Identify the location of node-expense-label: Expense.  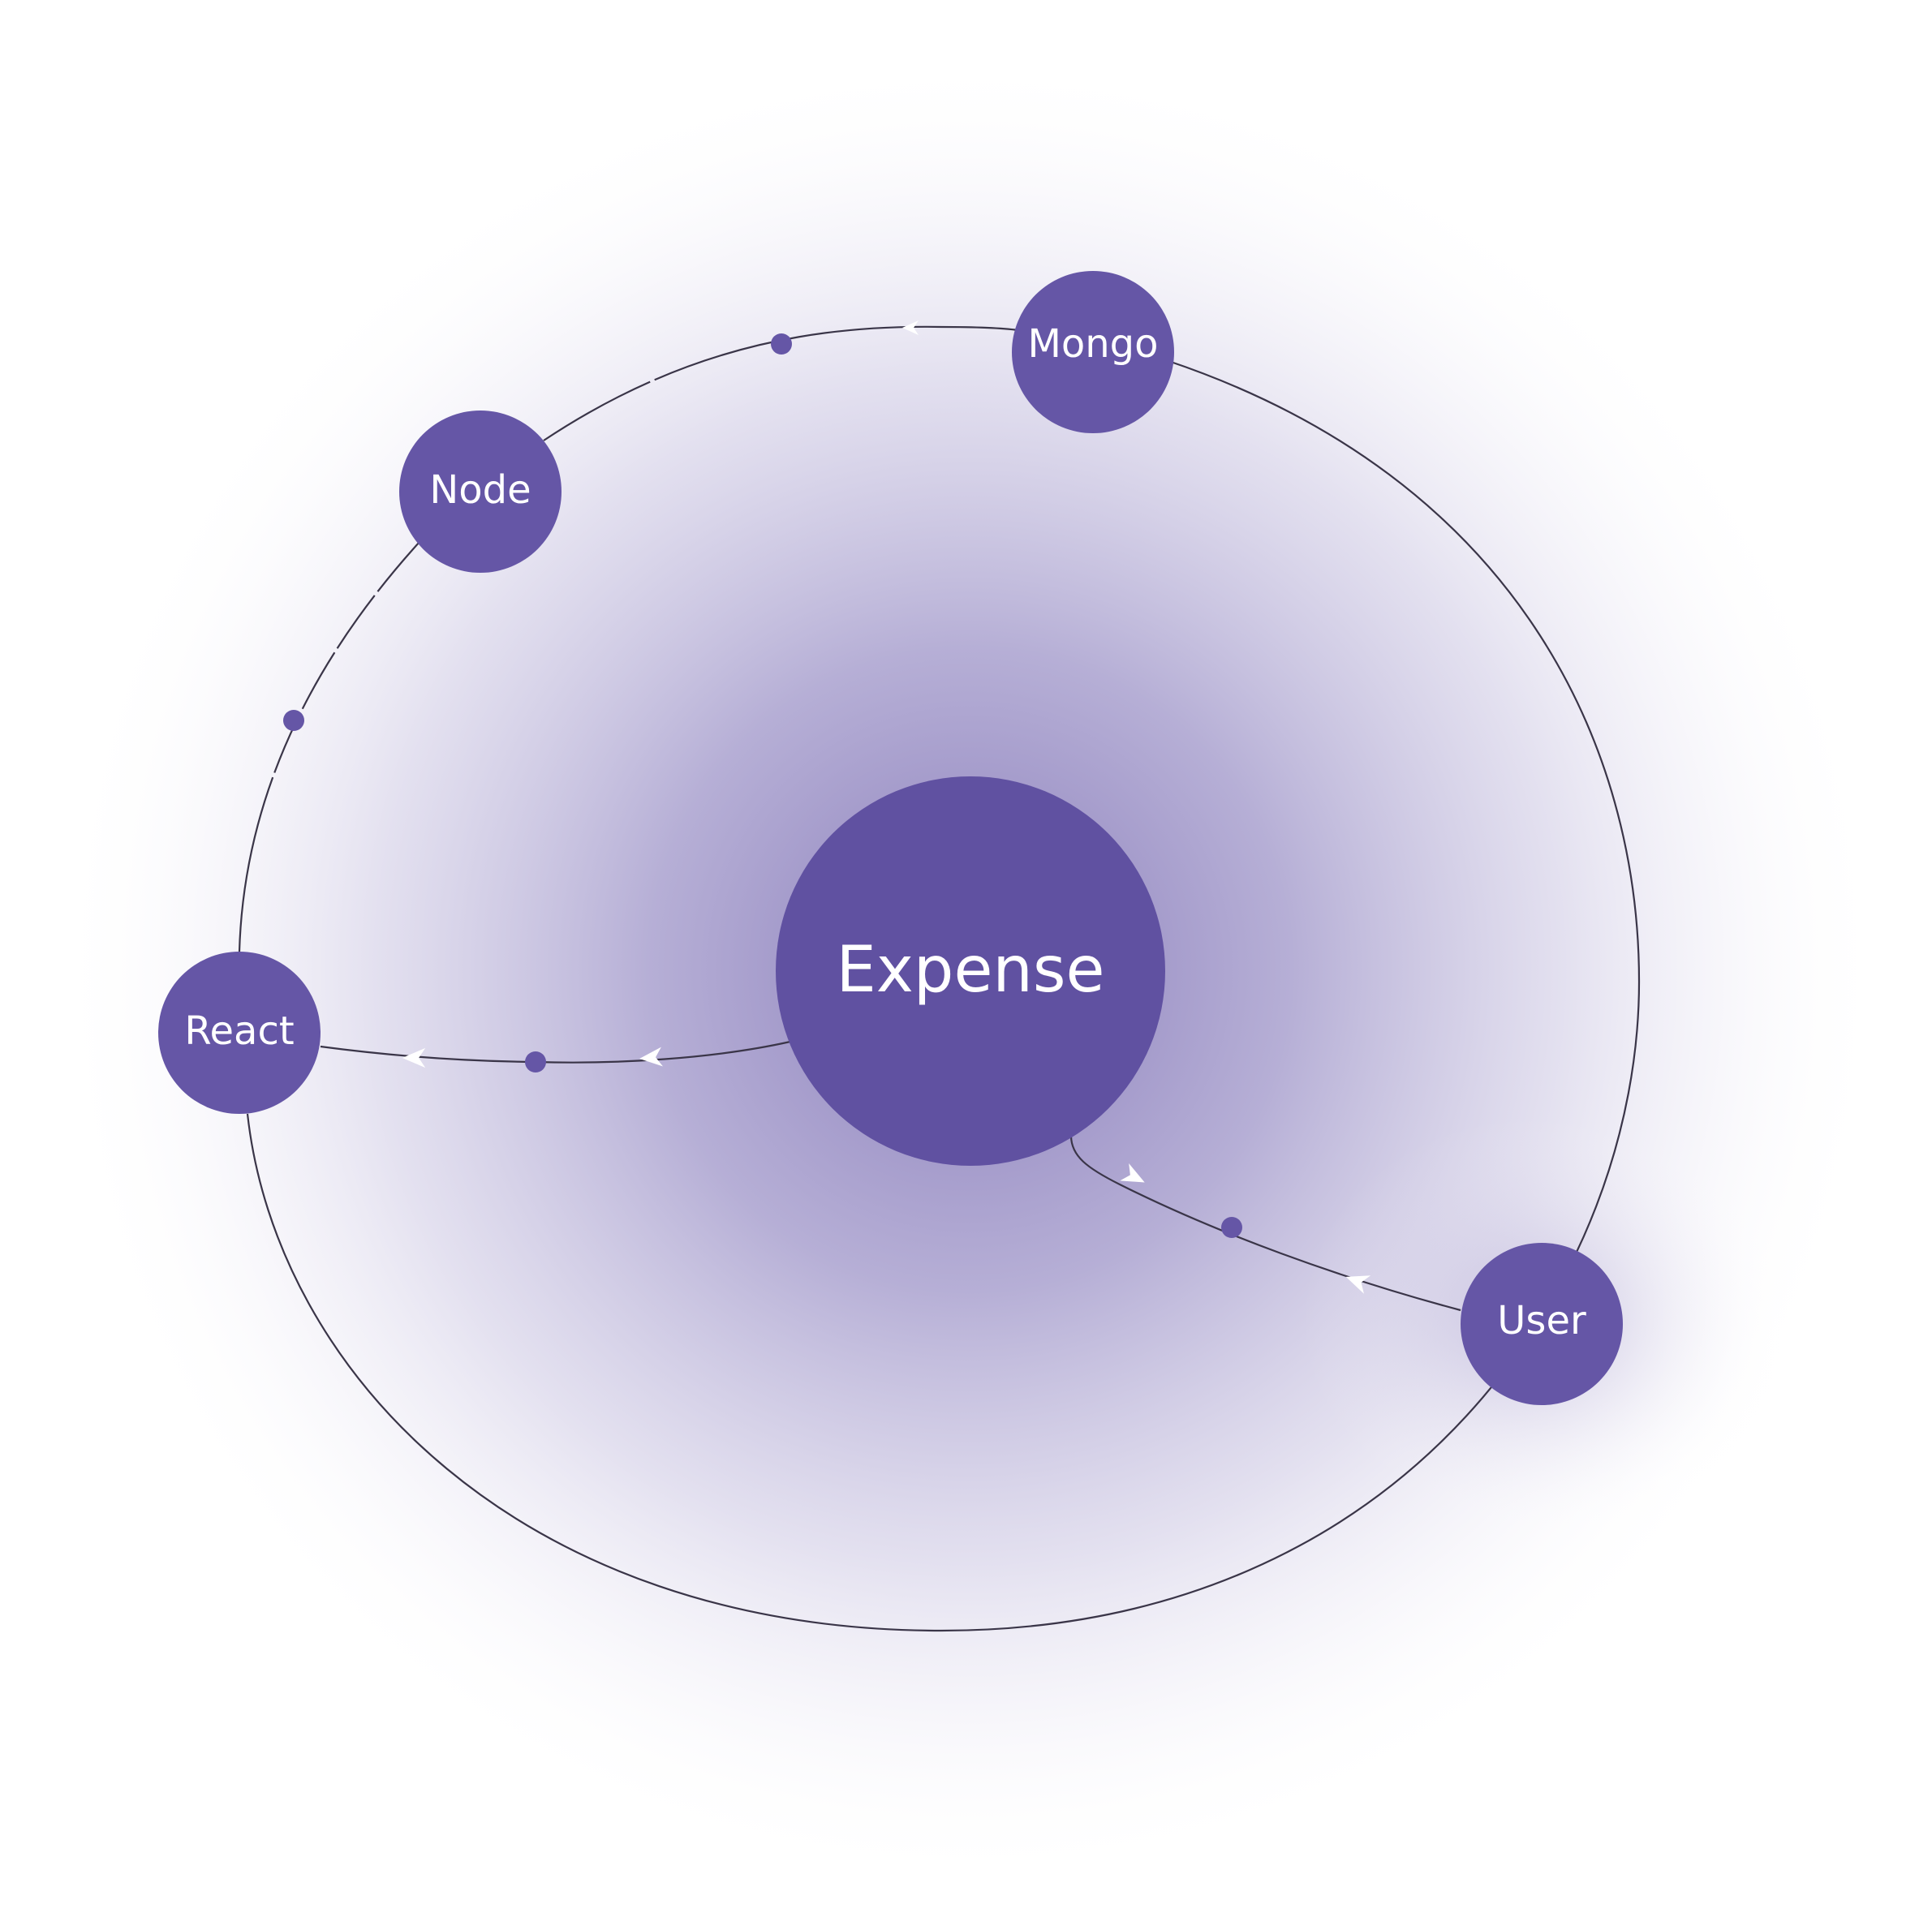
(970, 970).